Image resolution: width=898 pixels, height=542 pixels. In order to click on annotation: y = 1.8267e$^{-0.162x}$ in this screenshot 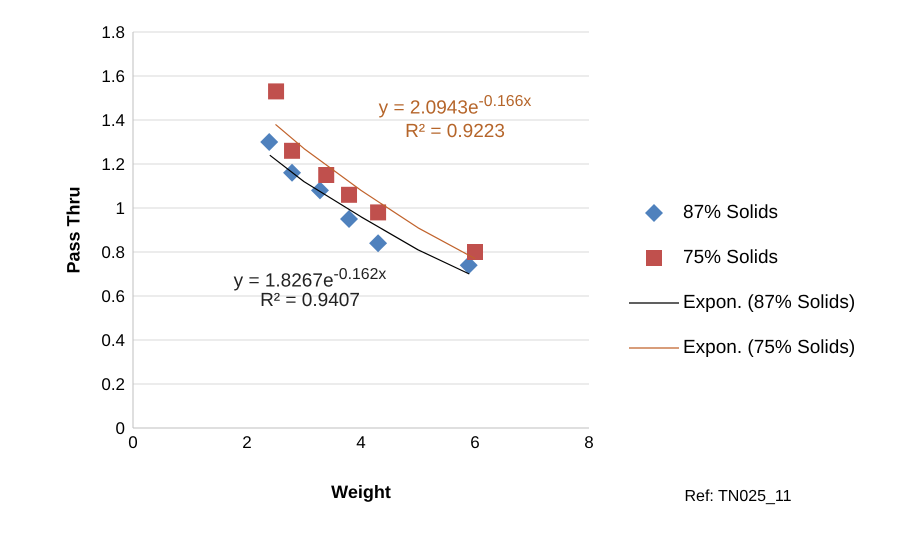, I will do `click(310, 279)`.